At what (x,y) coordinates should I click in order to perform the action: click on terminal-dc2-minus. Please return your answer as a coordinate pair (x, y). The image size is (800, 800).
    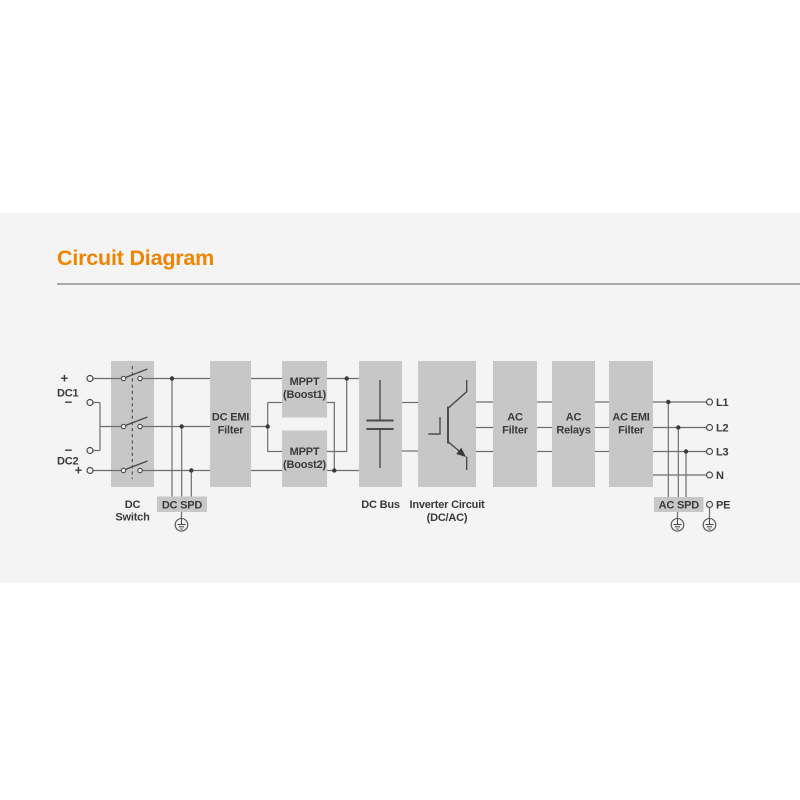
    Looking at the image, I should click on (90, 450).